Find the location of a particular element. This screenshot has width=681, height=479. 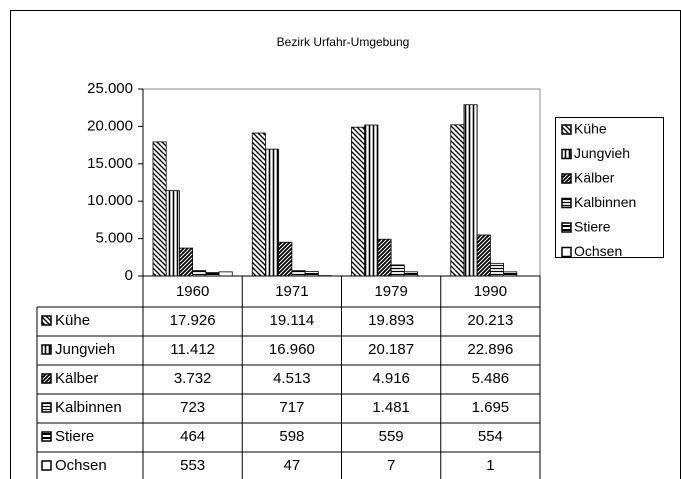

table-cell: 5.486 is located at coordinates (491, 378).